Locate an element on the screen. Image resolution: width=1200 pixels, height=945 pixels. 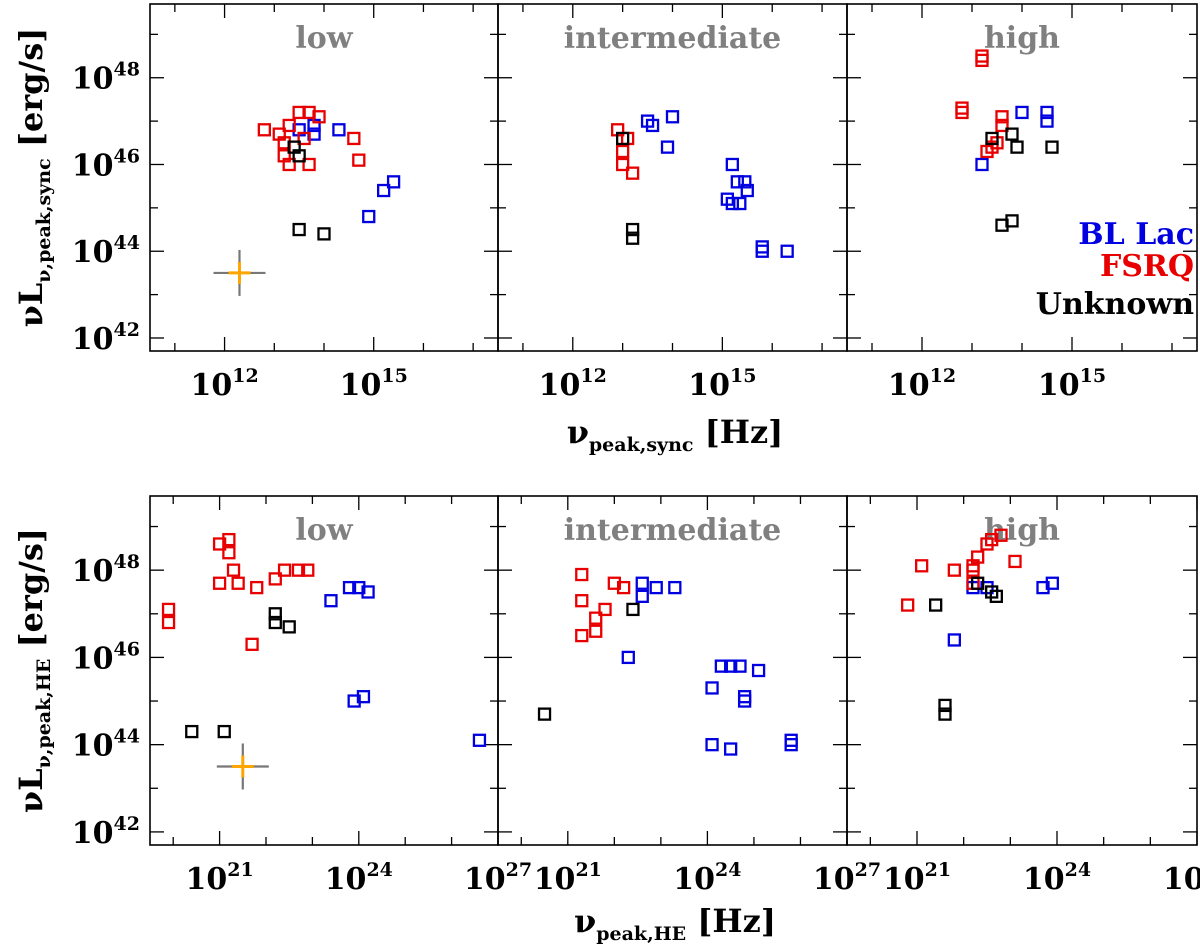
y-axis-title: νLν,peak,sync [erg/s] is located at coordinates (33, 178).